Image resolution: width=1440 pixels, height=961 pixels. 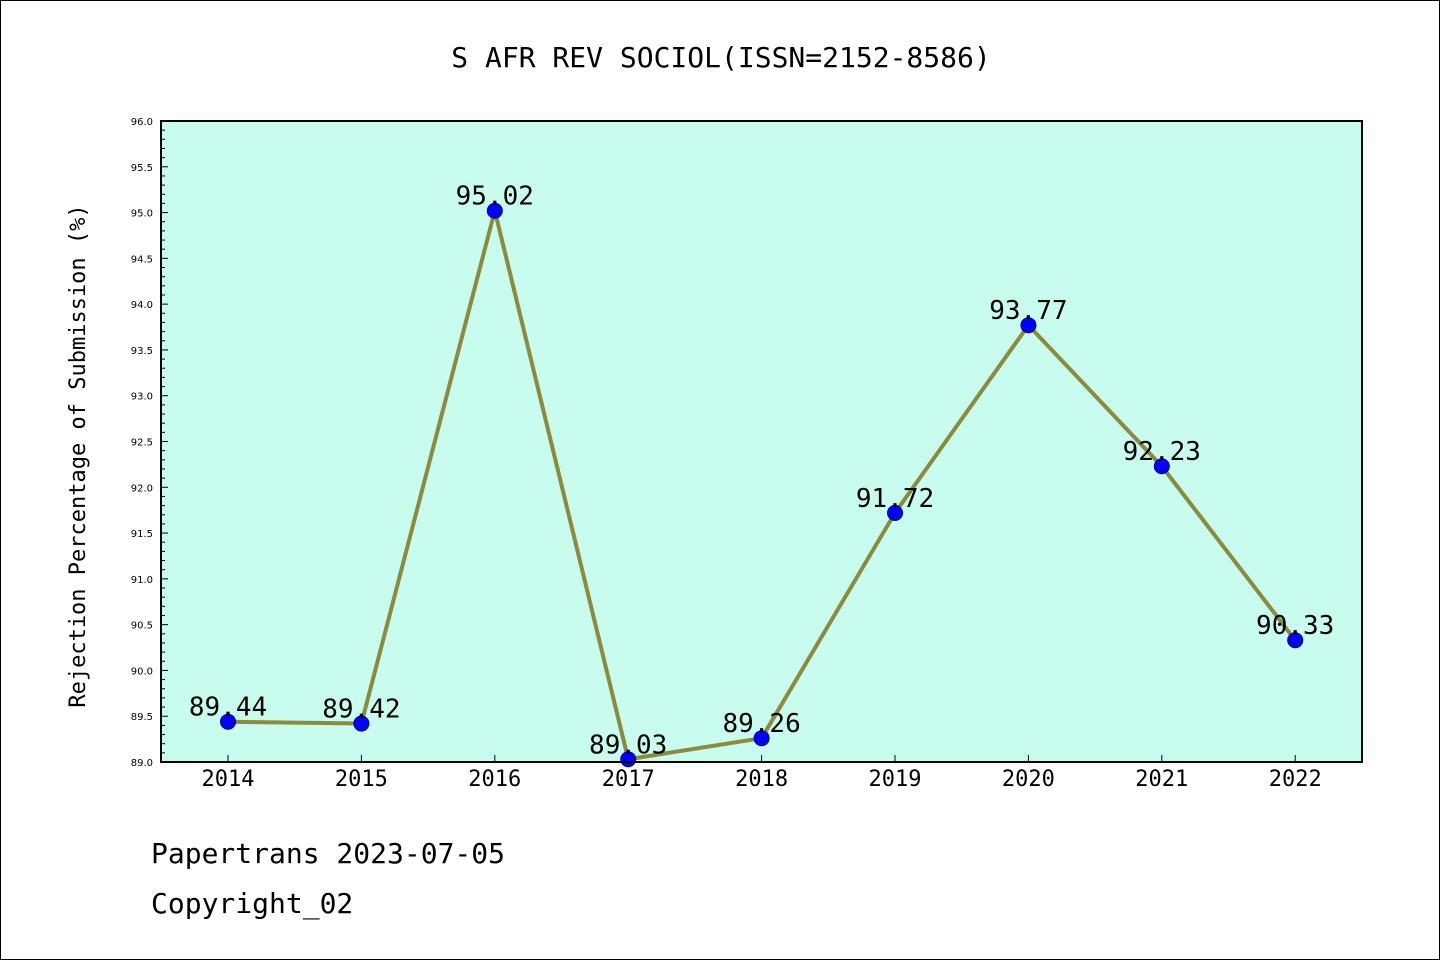 What do you see at coordinates (252, 903) in the screenshot?
I see `footer-copyright-text: Copyright_02` at bounding box center [252, 903].